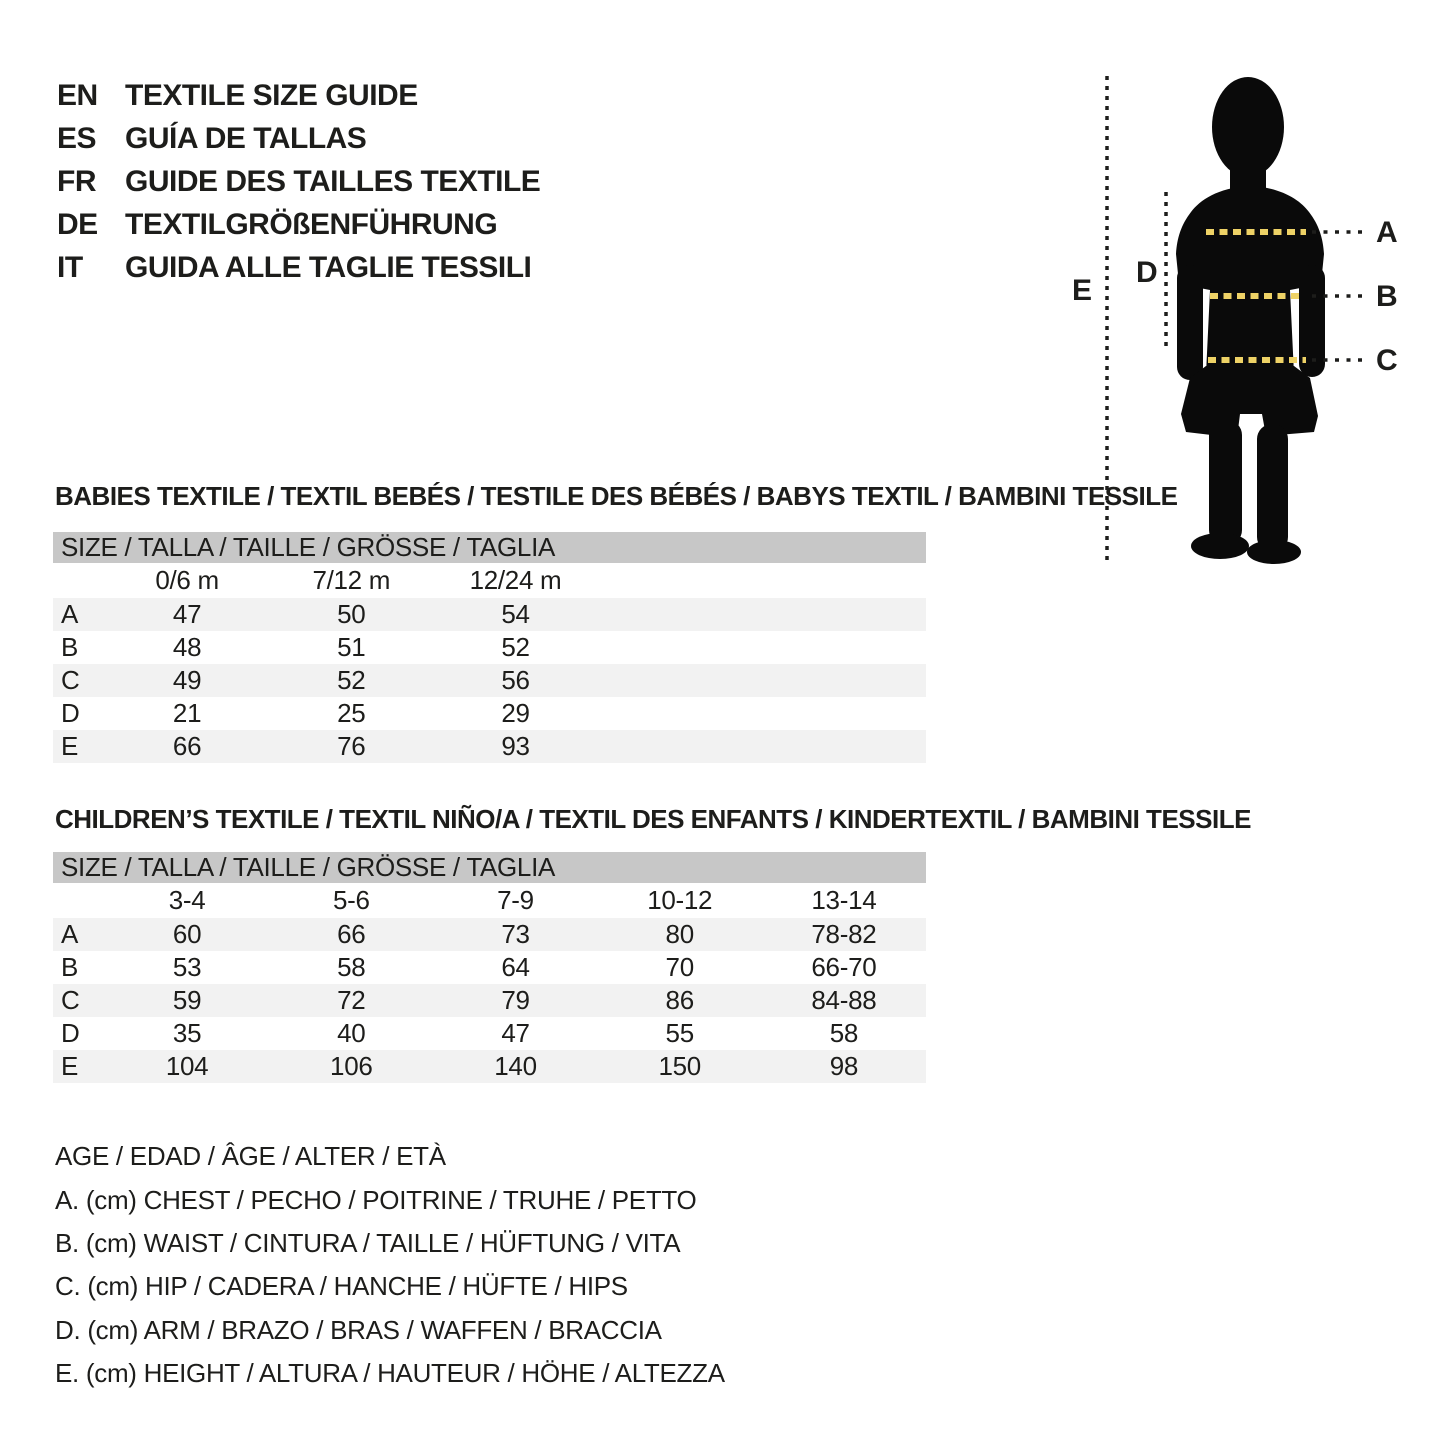 The height and width of the screenshot is (1445, 1445). Describe the element at coordinates (515, 580) in the screenshot. I see `size-column-header: 12/24 m` at that location.